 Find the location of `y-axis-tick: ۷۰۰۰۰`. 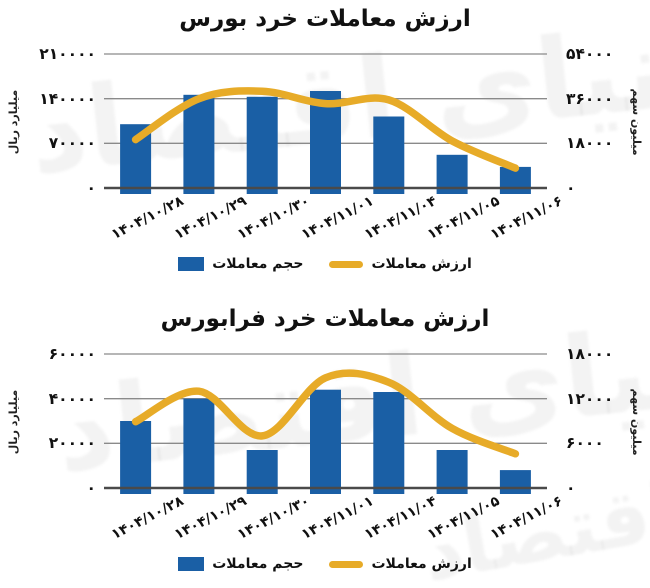

y-axis-tick: ۷۰۰۰۰ is located at coordinates (72, 143).